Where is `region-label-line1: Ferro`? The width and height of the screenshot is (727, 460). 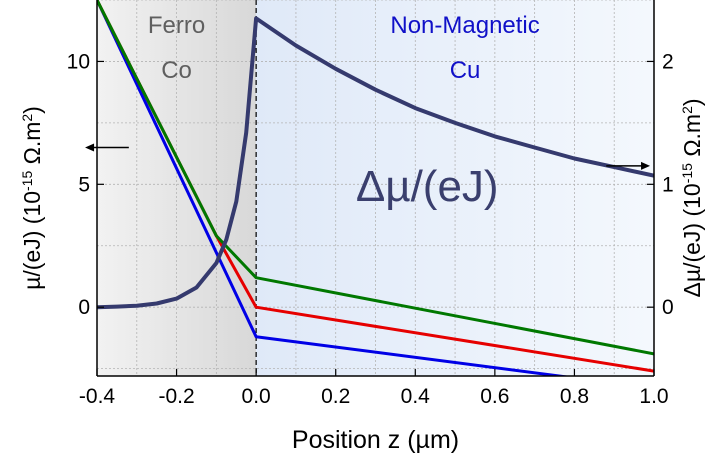
region-label-line1: Ferro is located at coordinates (176, 25).